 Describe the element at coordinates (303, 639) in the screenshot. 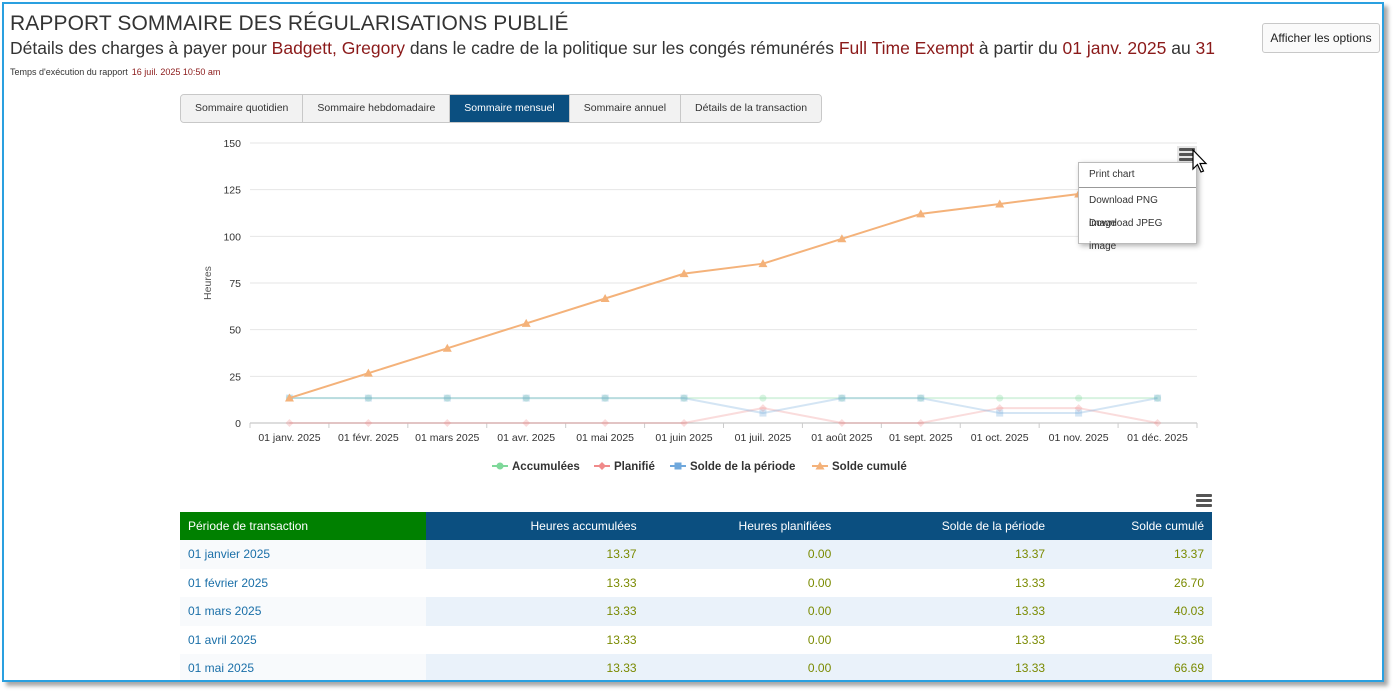

I see `period-link: 01 avril 2025` at that location.